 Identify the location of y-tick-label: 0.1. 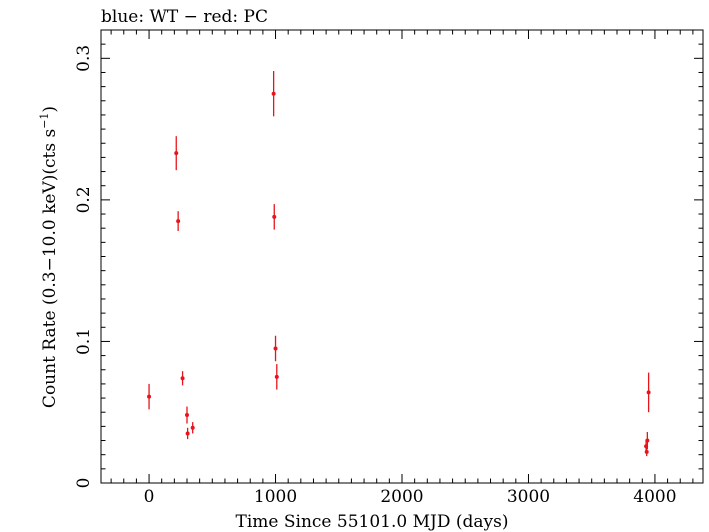
(84, 341).